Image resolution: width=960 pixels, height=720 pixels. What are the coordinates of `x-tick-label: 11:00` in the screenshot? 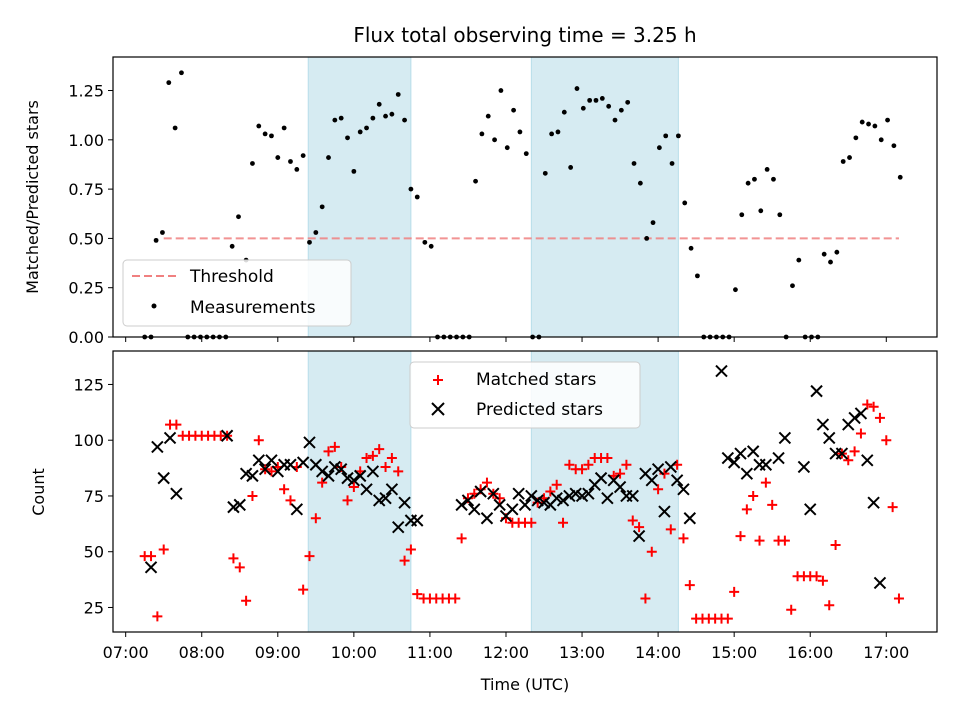 It's located at (430, 652).